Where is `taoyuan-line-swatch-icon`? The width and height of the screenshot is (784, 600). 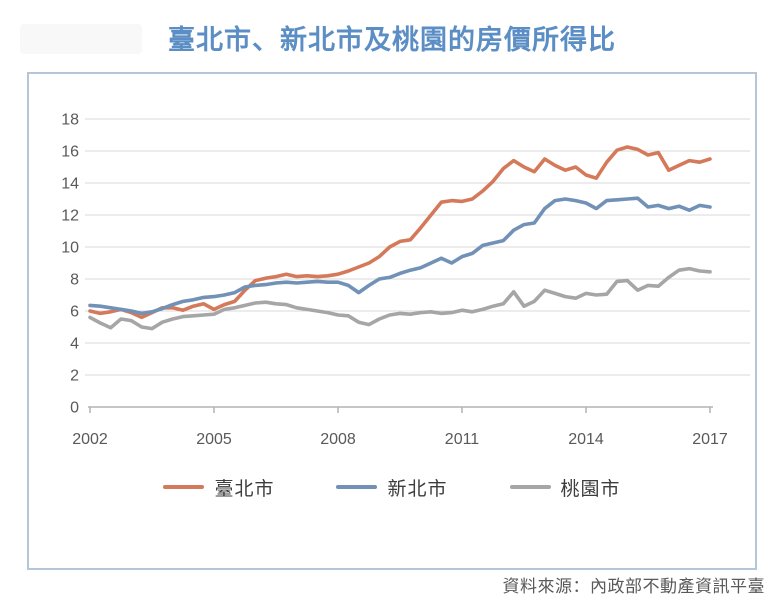 taoyuan-line-swatch-icon is located at coordinates (530, 487).